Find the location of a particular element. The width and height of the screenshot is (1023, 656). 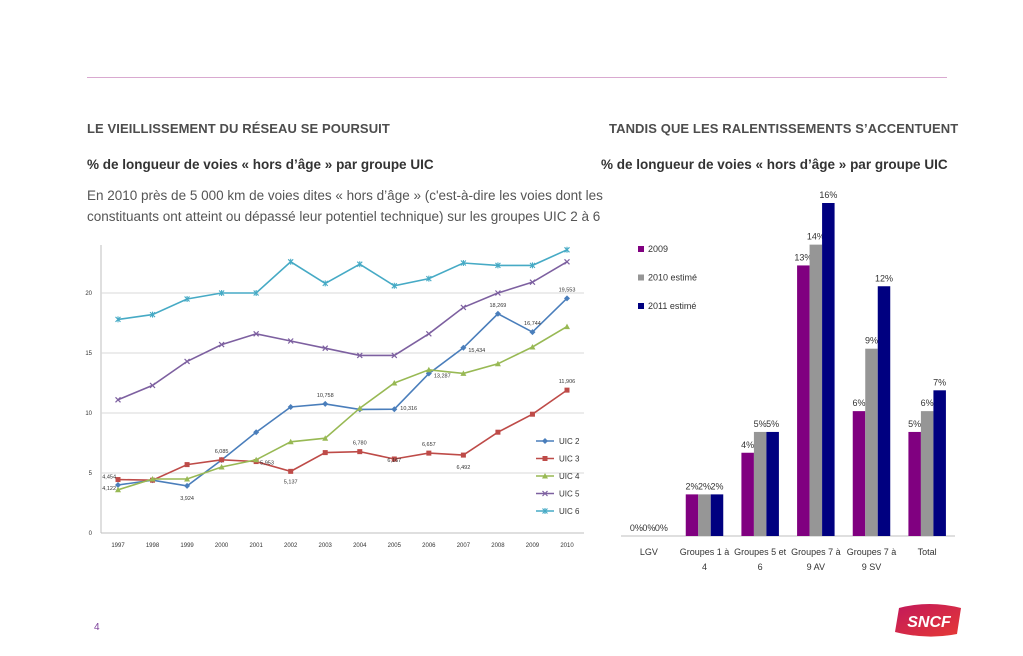

category-label: 6 is located at coordinates (760, 567).